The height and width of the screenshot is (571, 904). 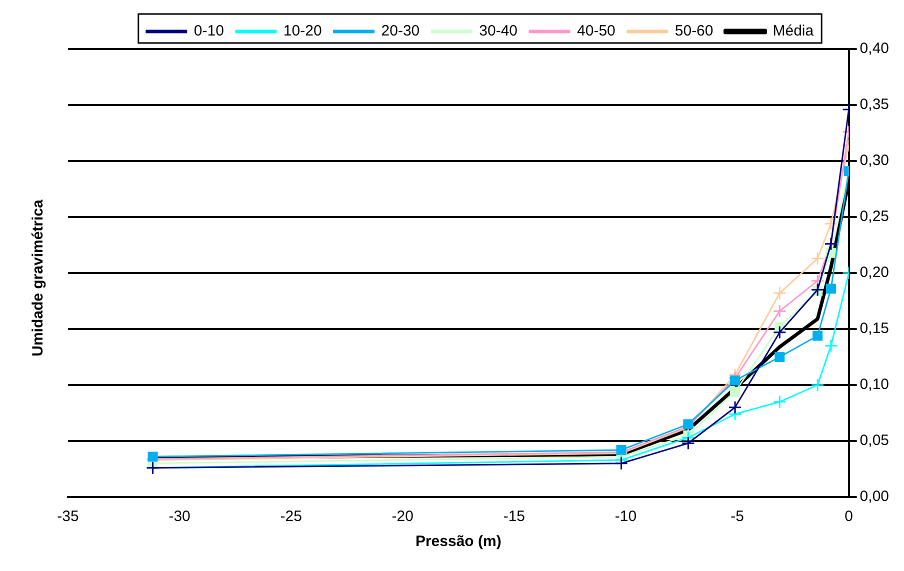 I want to click on x-tick-label: -15, so click(x=514, y=517).